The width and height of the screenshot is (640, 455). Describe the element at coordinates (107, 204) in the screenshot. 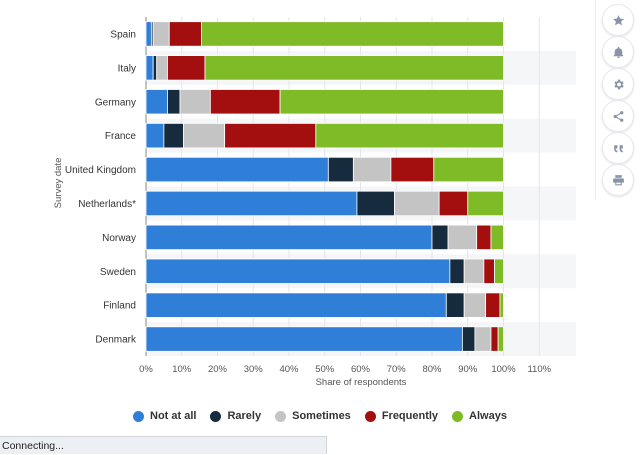

I see `category-label: Netherlands*` at that location.